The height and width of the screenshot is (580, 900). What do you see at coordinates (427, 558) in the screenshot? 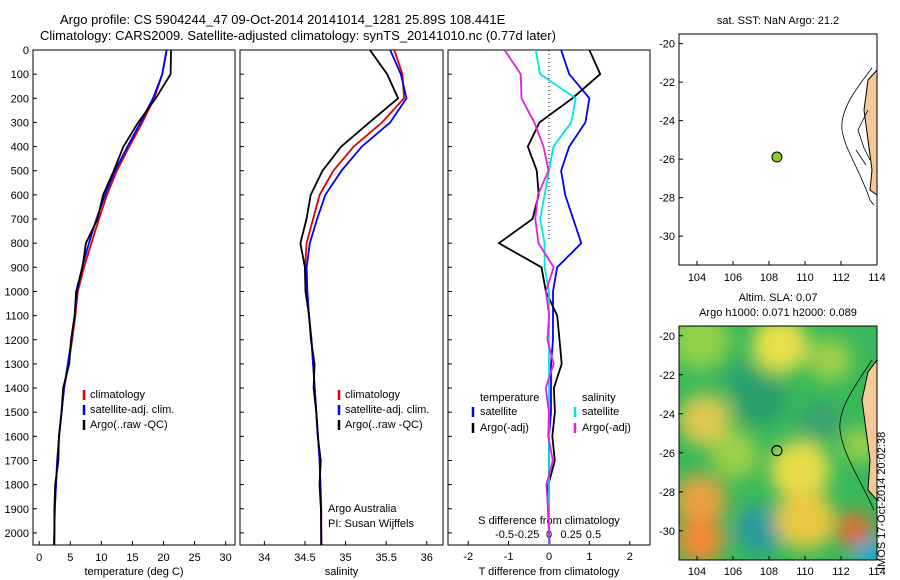
I see `x-tick-label: 36` at bounding box center [427, 558].